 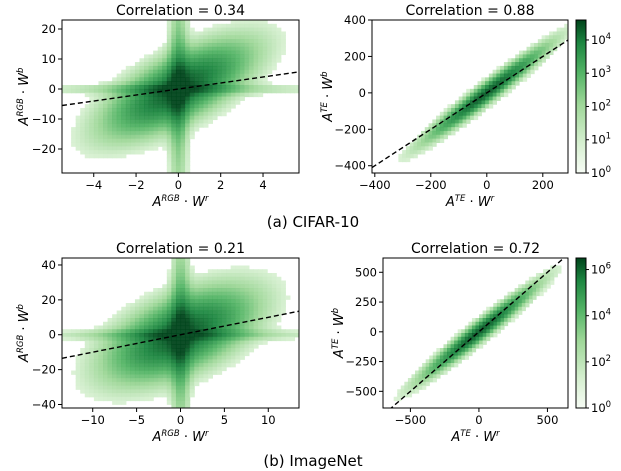 What do you see at coordinates (268, 420) in the screenshot?
I see `x-tick-label: 10` at bounding box center [268, 420].